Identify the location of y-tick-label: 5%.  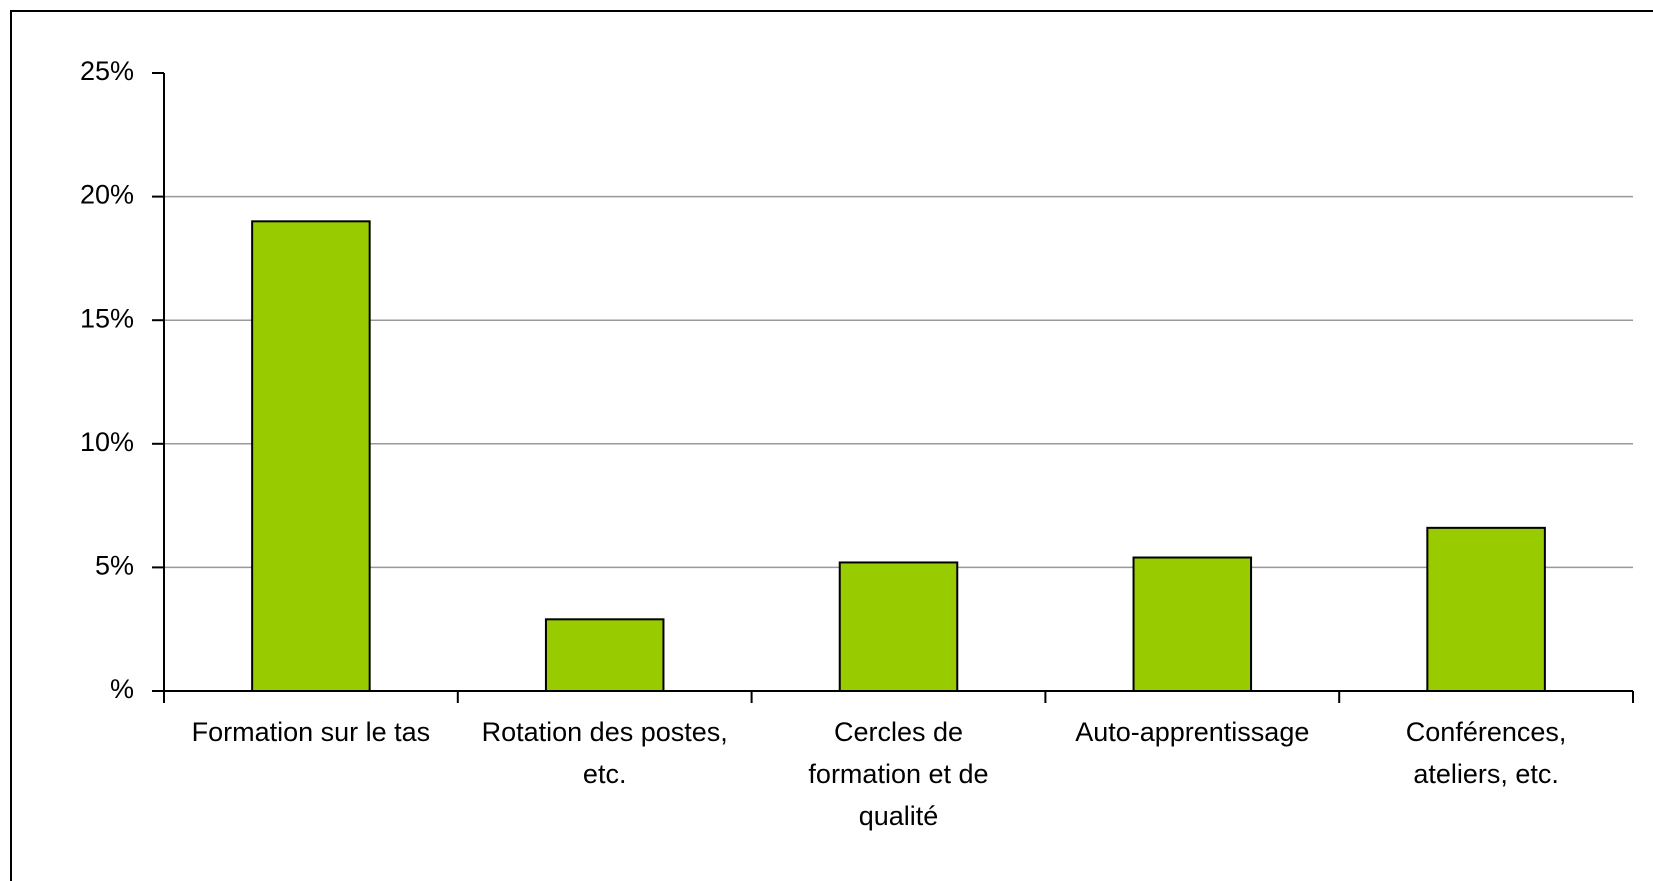
(114, 566).